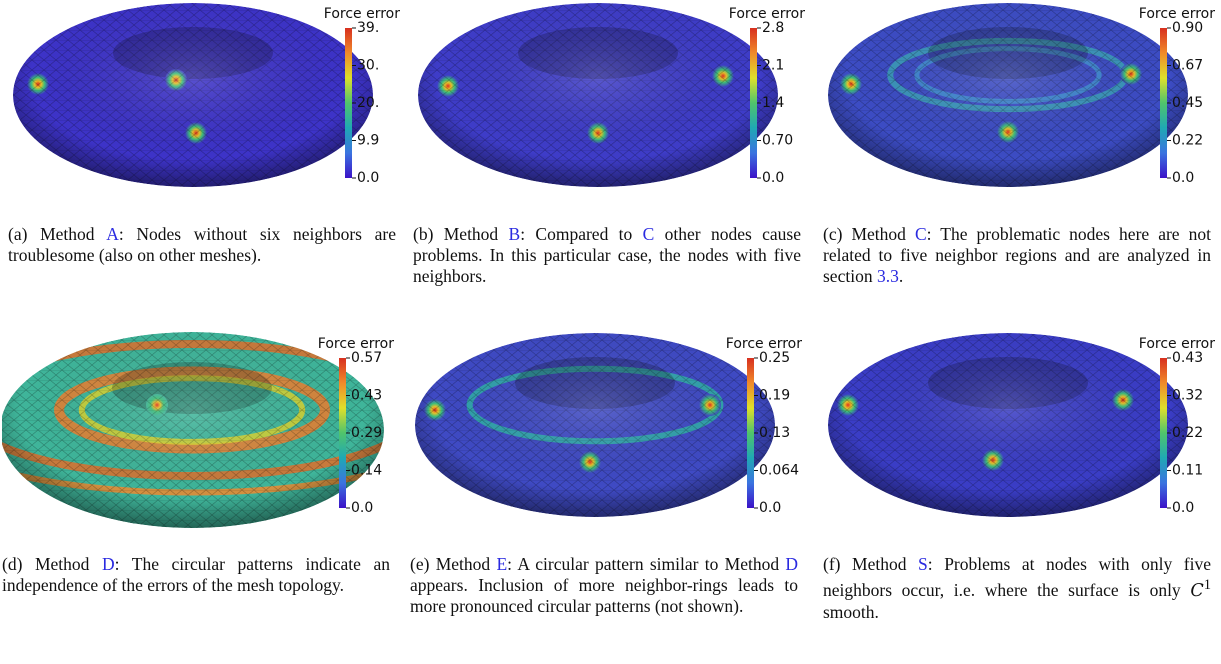 This screenshot has width=1221, height=664. What do you see at coordinates (52, 564) in the screenshot?
I see `caption-text: (d) Method` at bounding box center [52, 564].